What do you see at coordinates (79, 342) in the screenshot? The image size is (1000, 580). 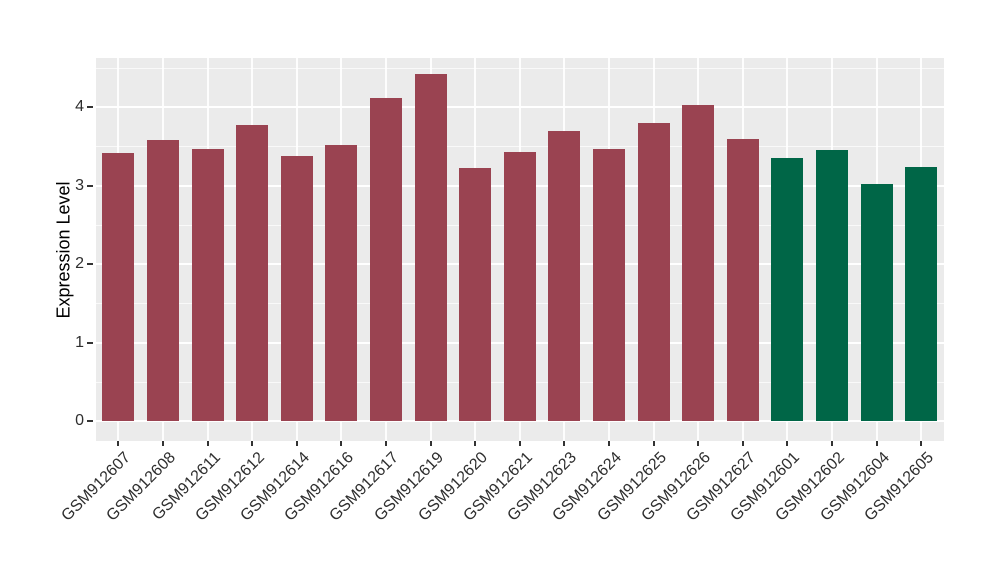 I see `y-tick-label: 1` at bounding box center [79, 342].